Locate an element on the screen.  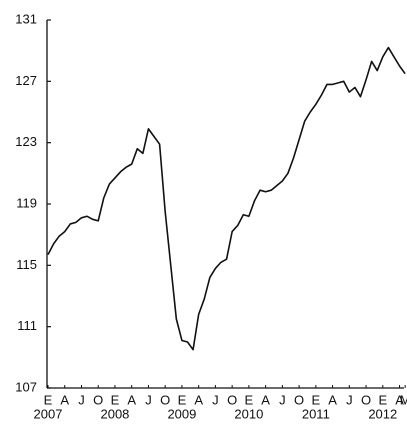
year-label: 2010 is located at coordinates (248, 413).